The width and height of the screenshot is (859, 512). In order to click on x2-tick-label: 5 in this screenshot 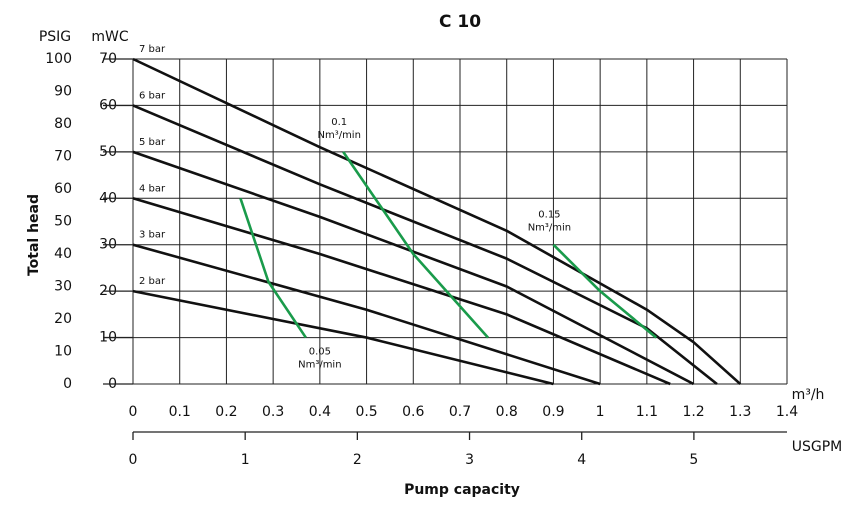, I will do `click(693, 460)`.